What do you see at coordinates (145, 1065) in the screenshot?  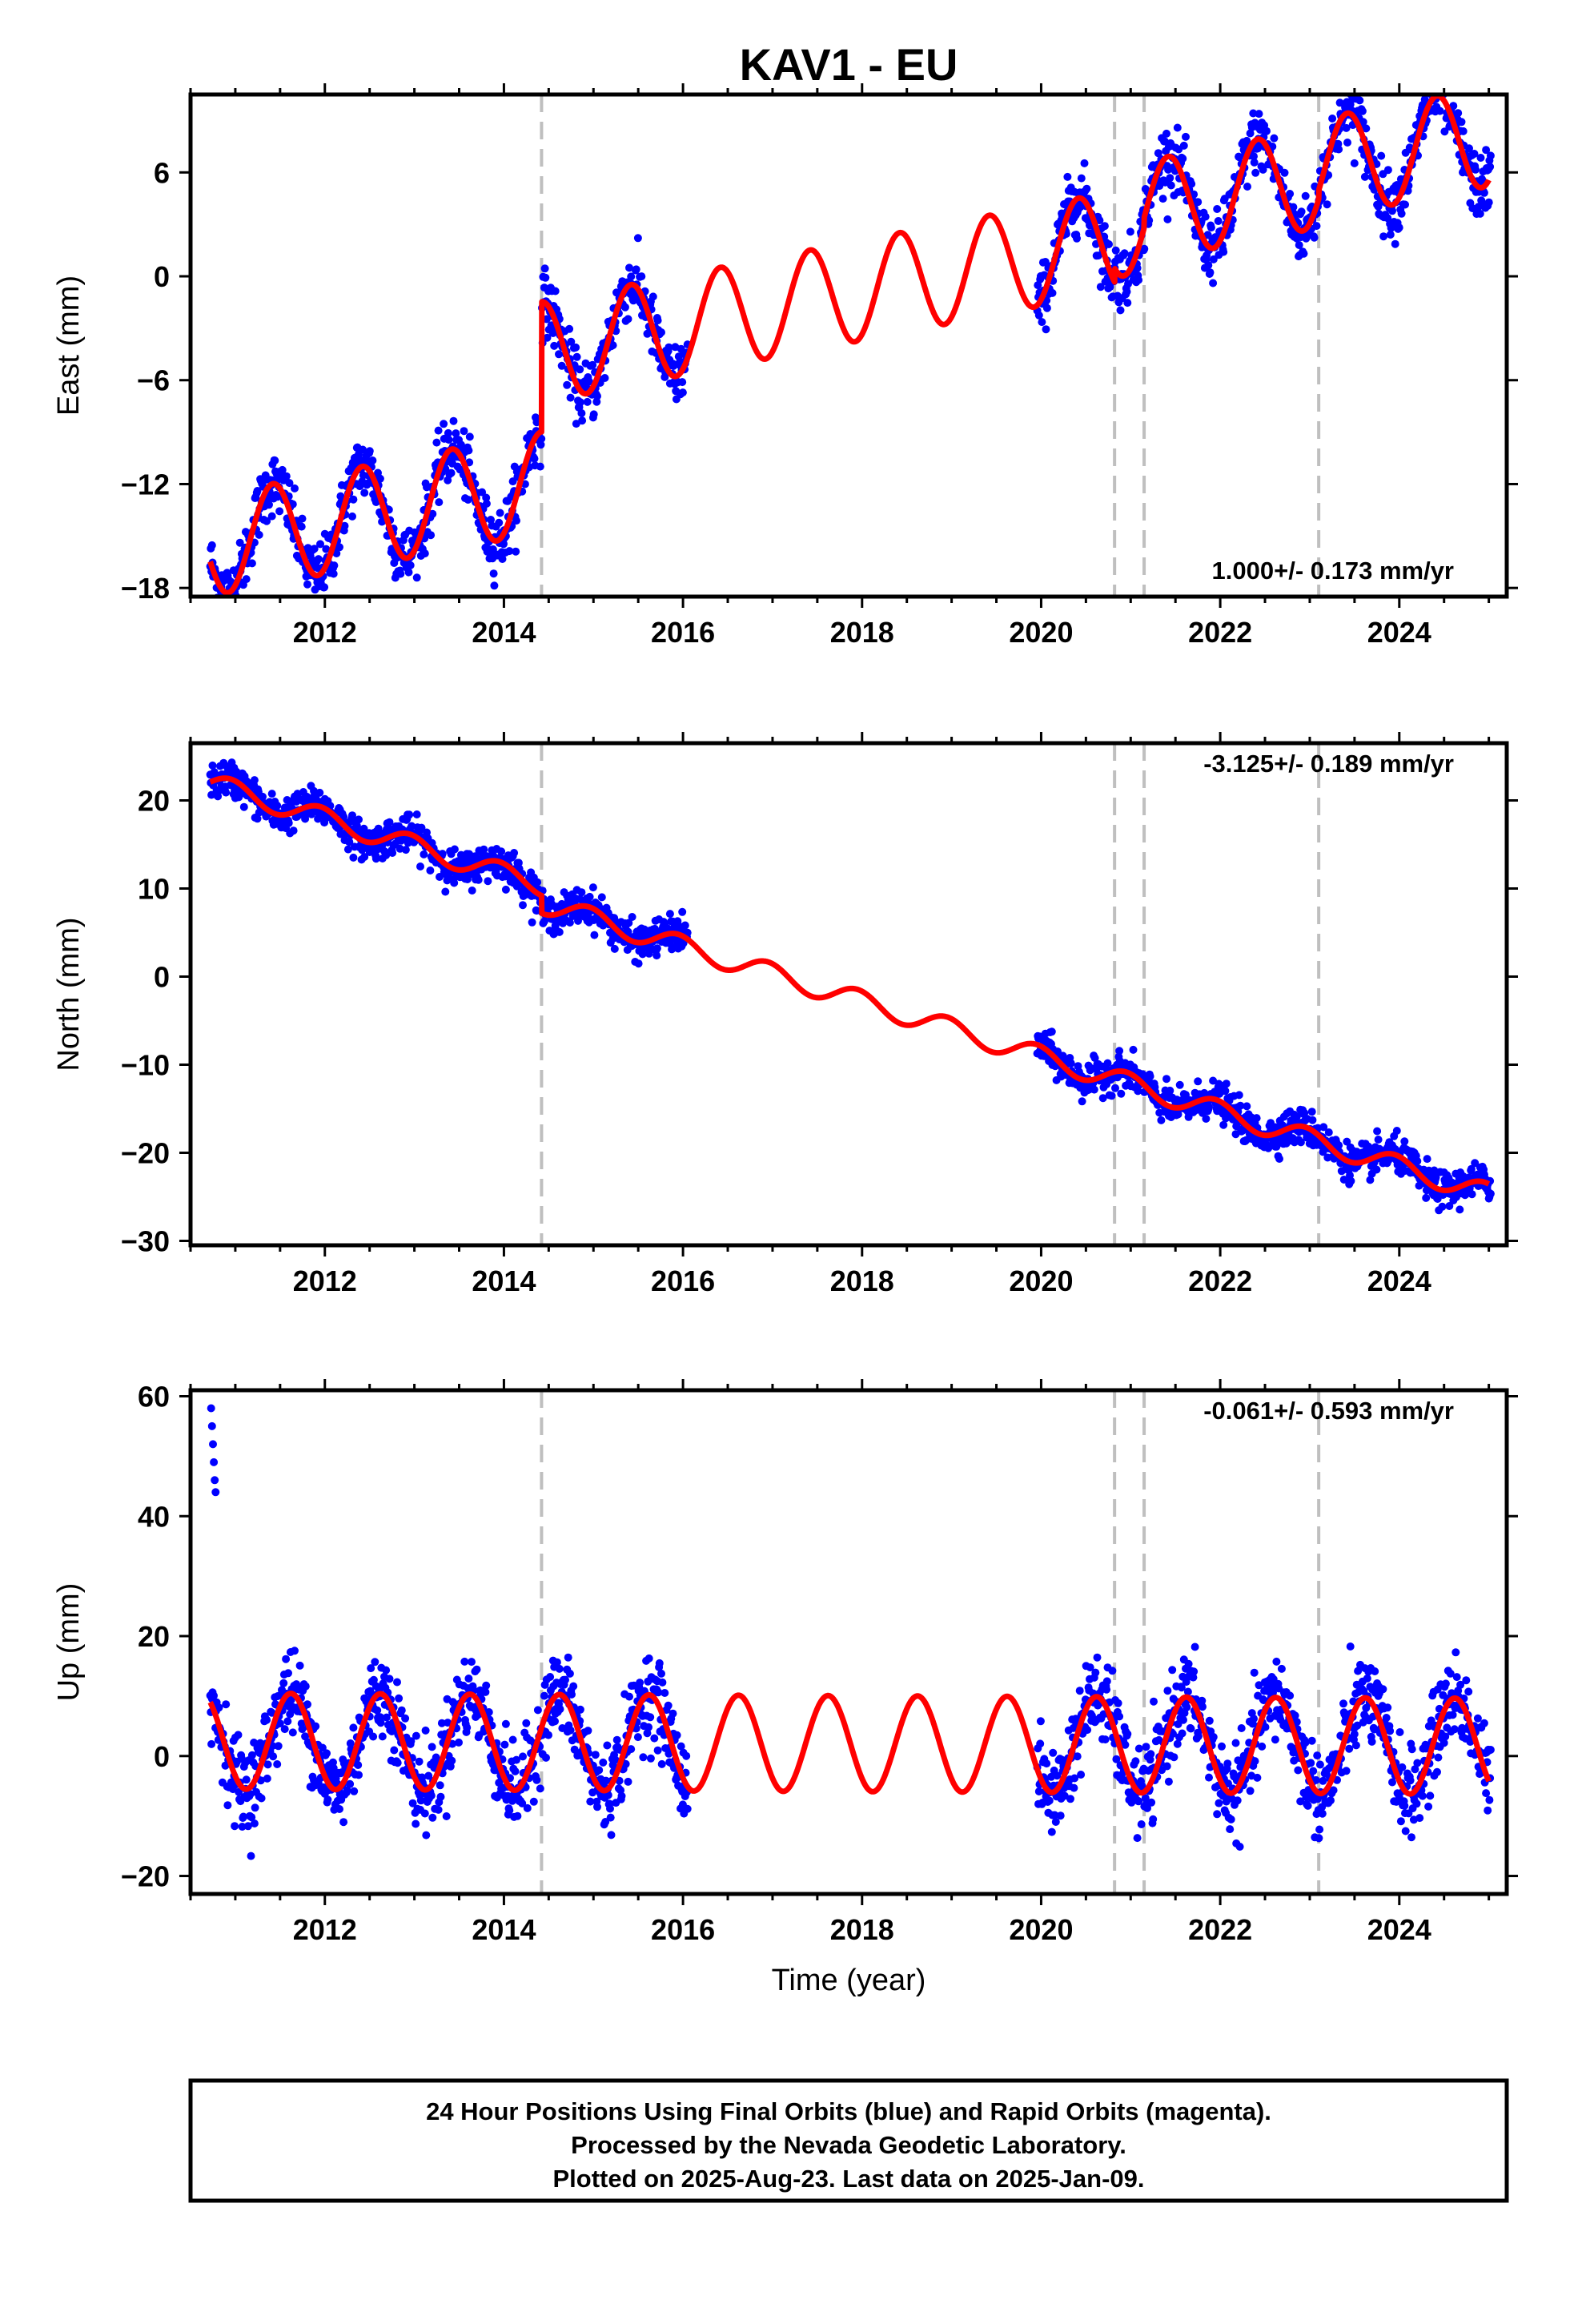 I see `y-tick-label: −10` at bounding box center [145, 1065].